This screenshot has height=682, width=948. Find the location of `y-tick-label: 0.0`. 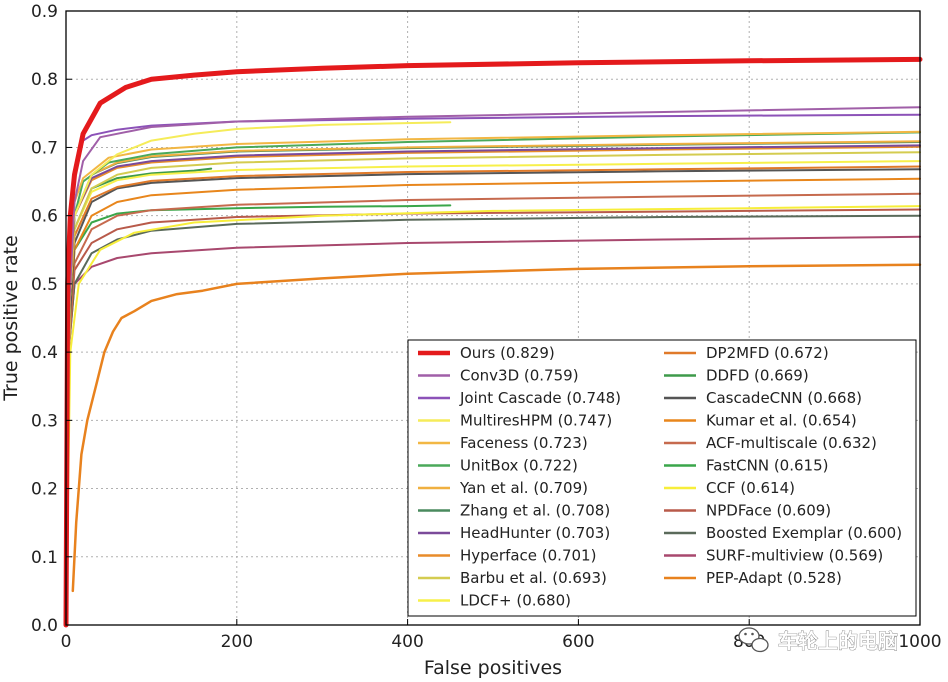

y-tick-label: 0.0 is located at coordinates (44, 626).